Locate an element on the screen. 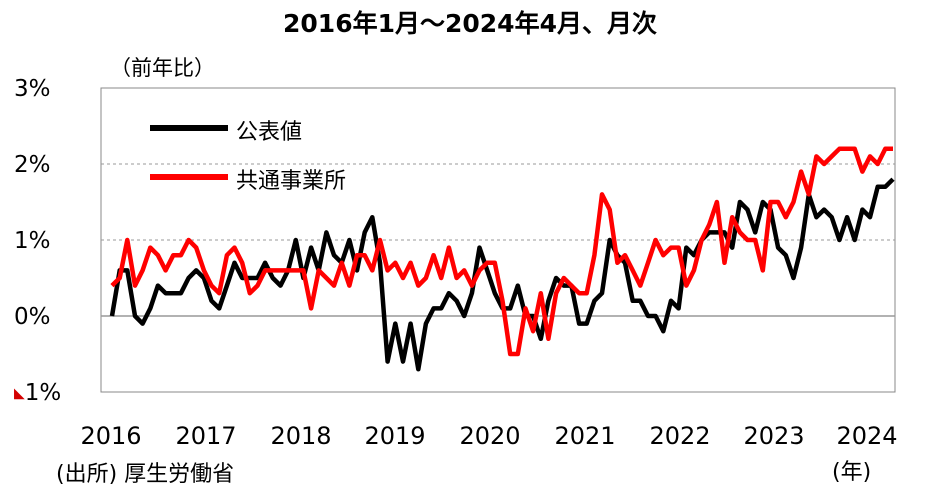 Image resolution: width=940 pixels, height=488 pixels. y-unit-label: （前年比） is located at coordinates (162, 68).